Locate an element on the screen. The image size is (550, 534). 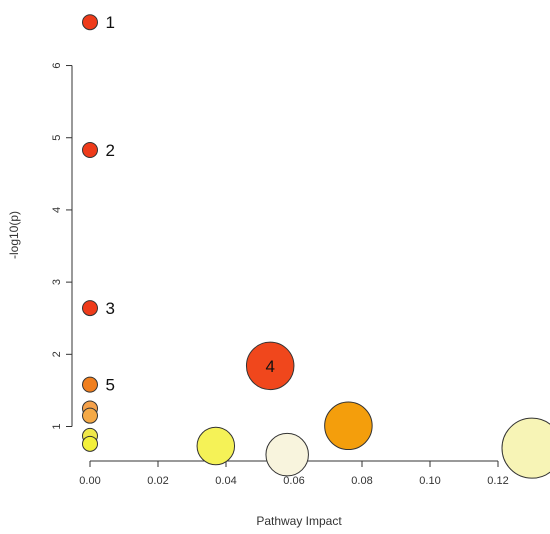
point-label: 4 is located at coordinates (269, 366).